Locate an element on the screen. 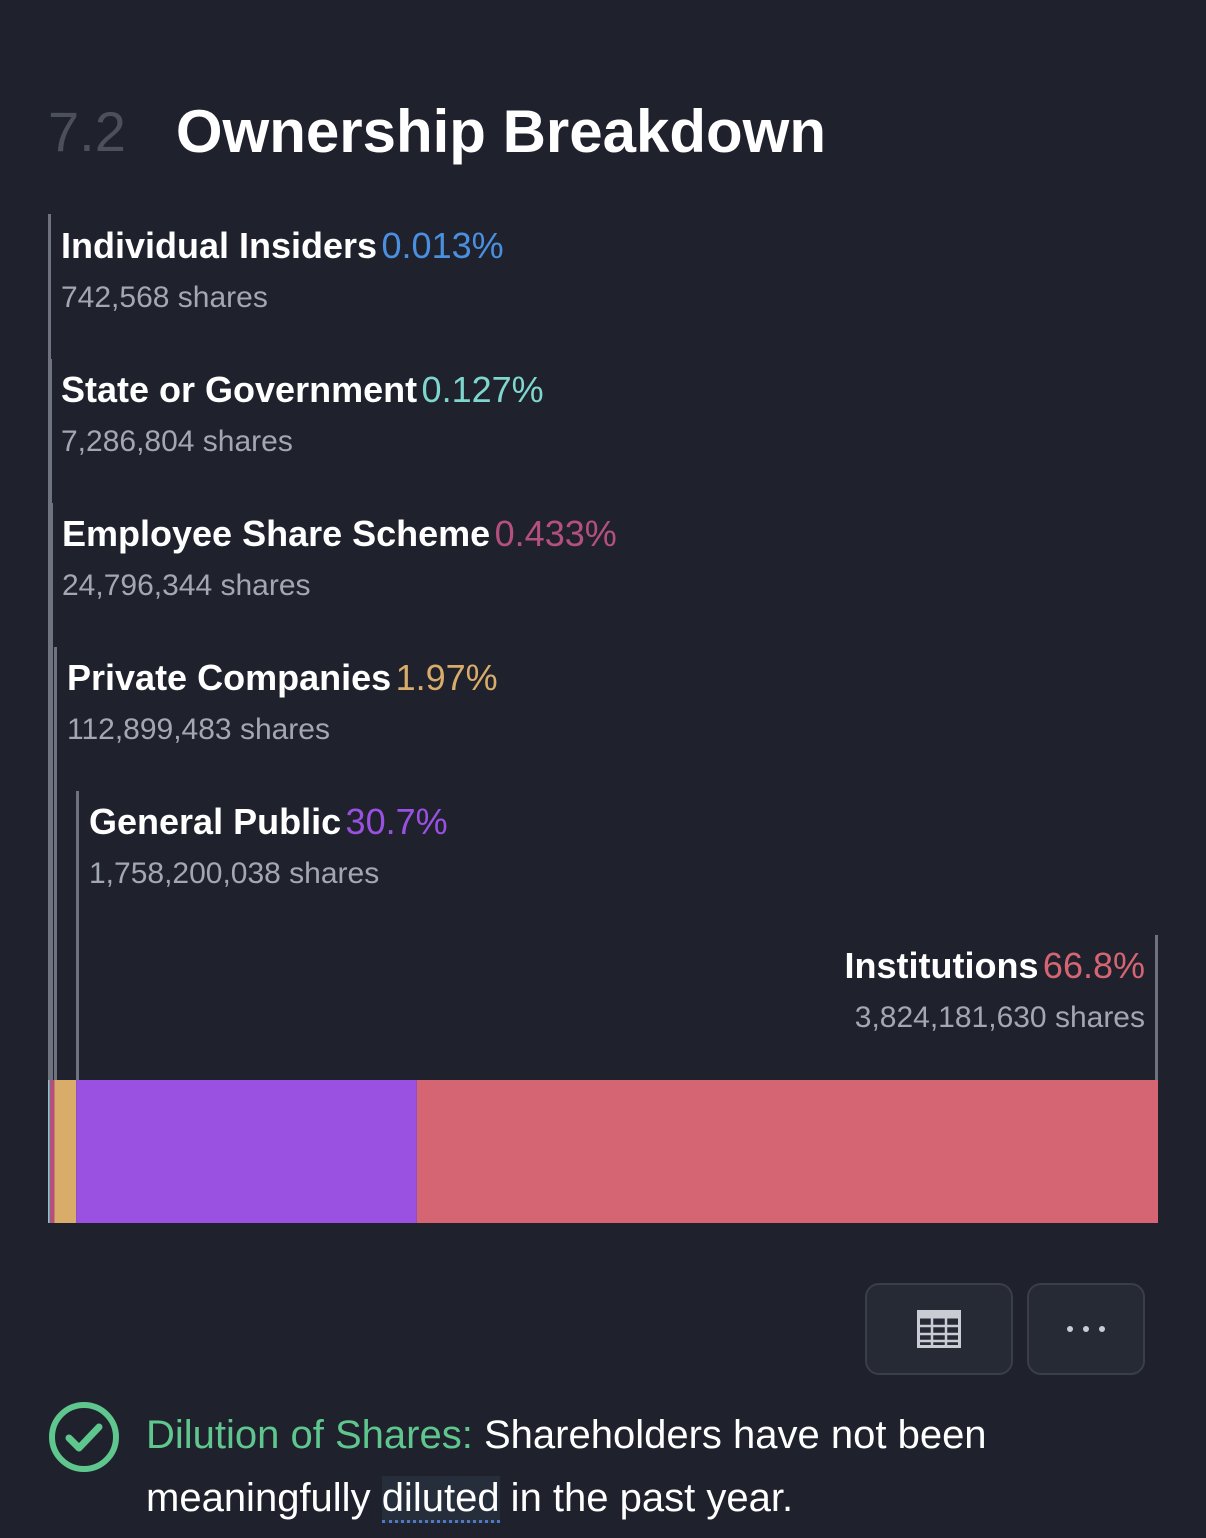  label-name: General Public is located at coordinates (215, 821).